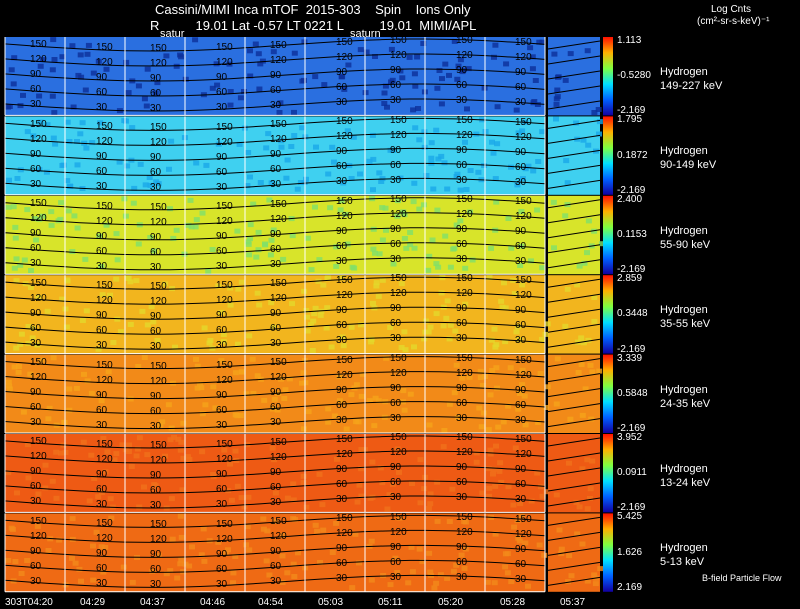 The image size is (800, 609). What do you see at coordinates (684, 469) in the screenshot?
I see `species-label: Hydrogen` at bounding box center [684, 469].